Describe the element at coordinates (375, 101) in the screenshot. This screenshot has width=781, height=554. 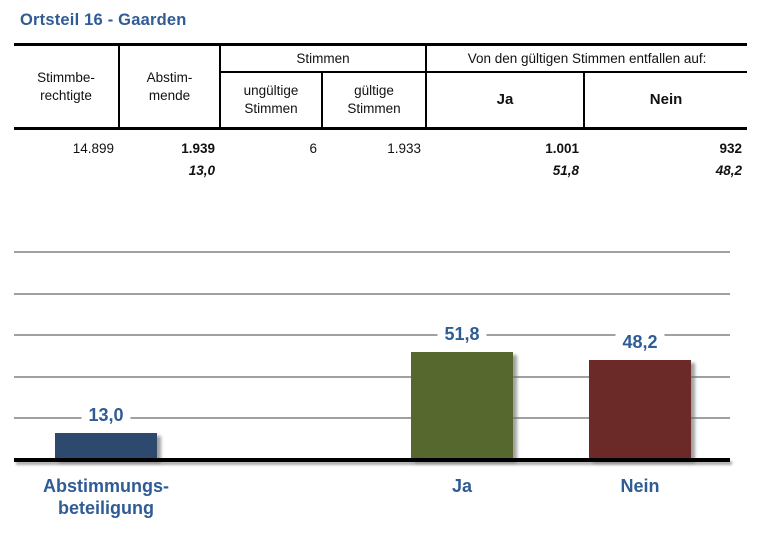
I see `header-gueltige-stimmen: gültige Stimmen` at that location.